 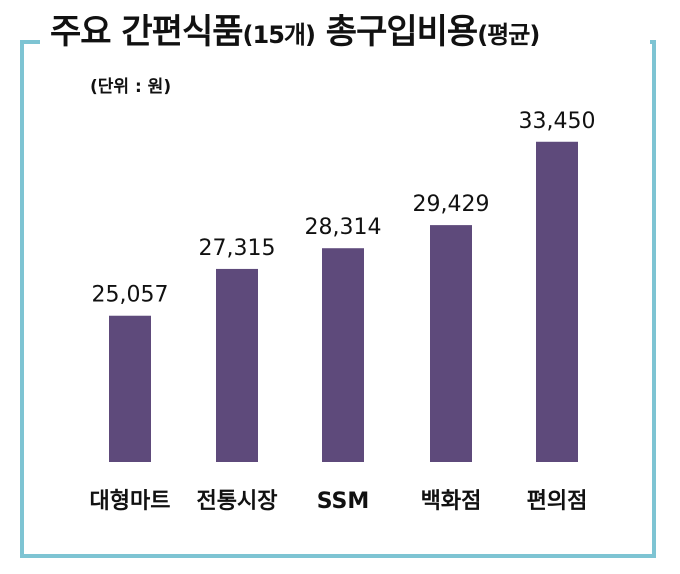 I want to click on value-label-1: 25,057, so click(x=130, y=295).